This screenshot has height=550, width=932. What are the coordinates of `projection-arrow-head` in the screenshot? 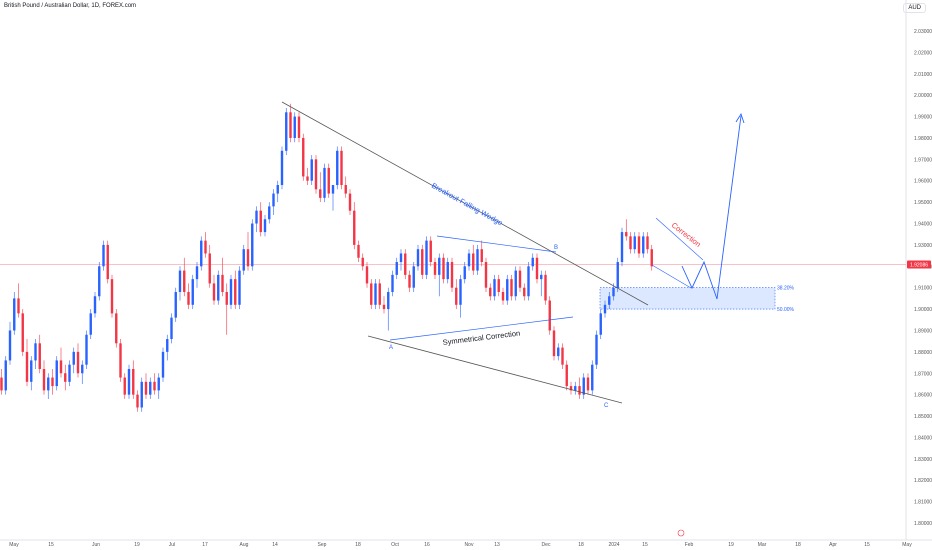 It's located at (740, 118).